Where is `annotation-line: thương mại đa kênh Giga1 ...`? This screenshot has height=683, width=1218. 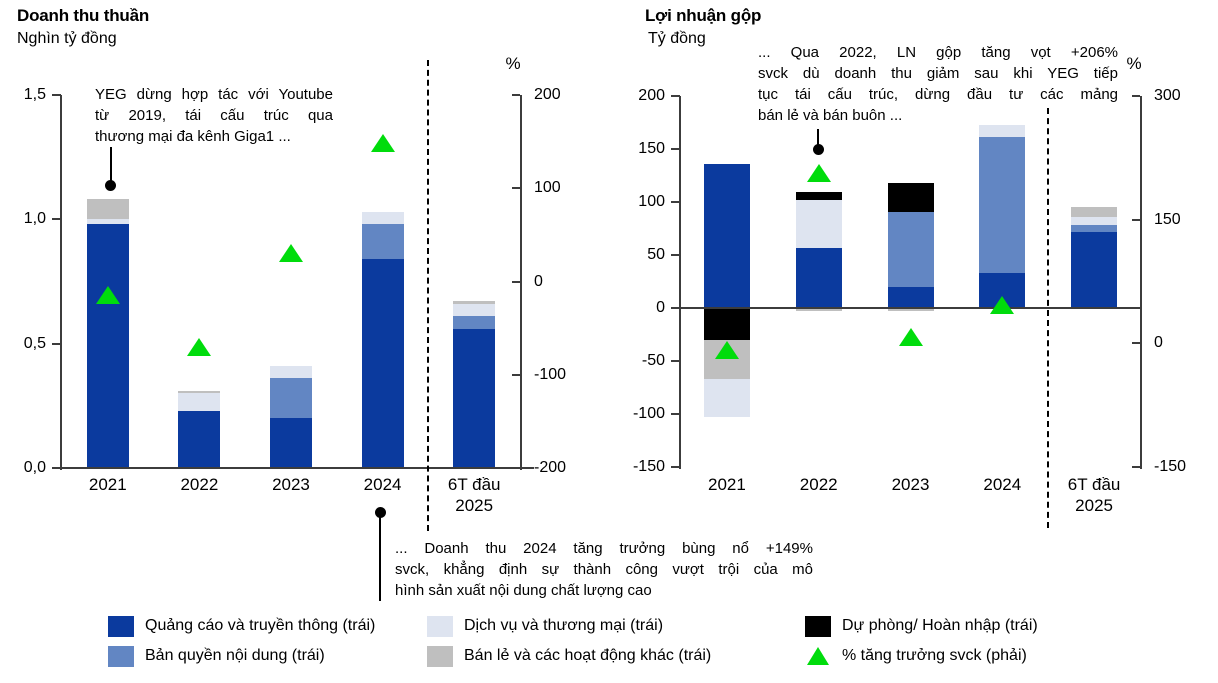
annotation-line: thương mại đa kênh Giga1 ... is located at coordinates (193, 136).